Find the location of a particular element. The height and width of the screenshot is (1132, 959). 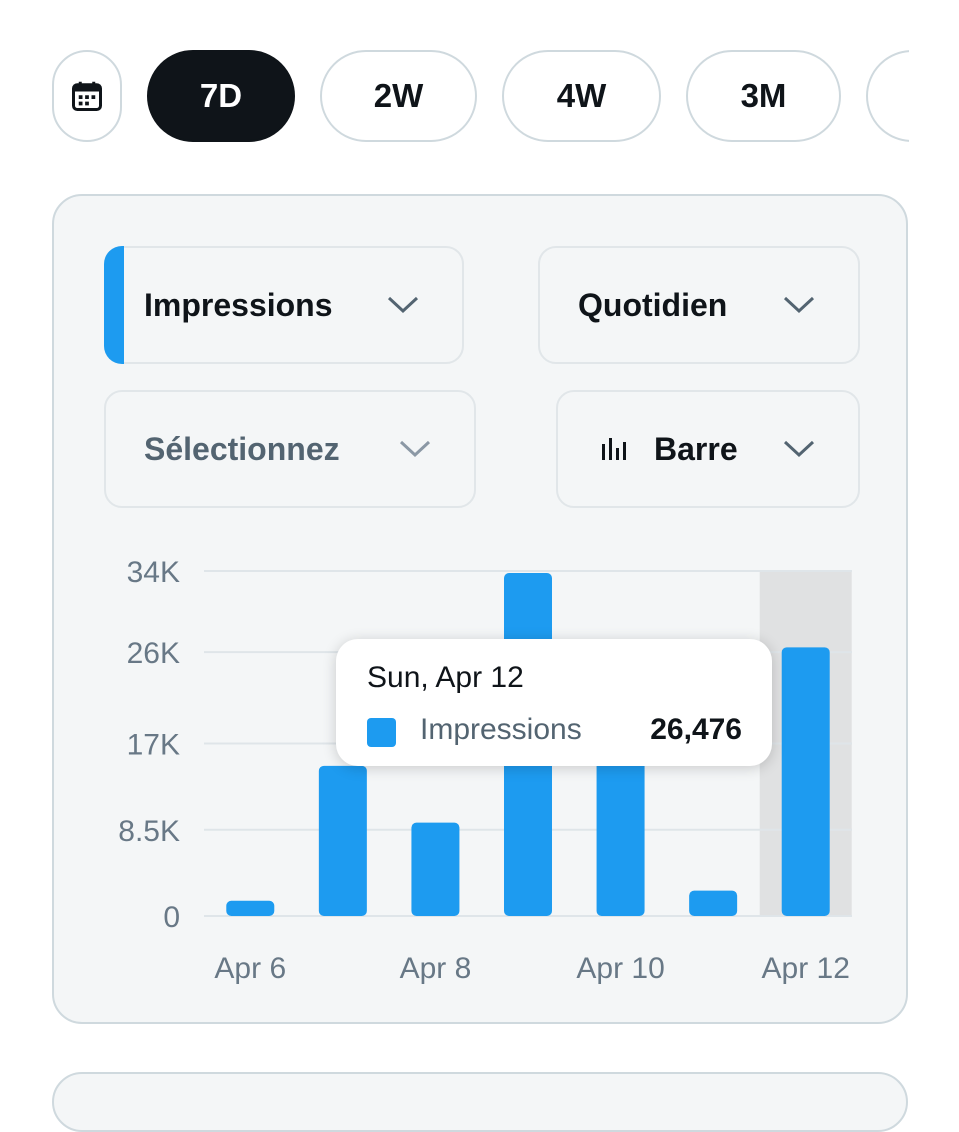

range-7d-button: 7D is located at coordinates (221, 96).